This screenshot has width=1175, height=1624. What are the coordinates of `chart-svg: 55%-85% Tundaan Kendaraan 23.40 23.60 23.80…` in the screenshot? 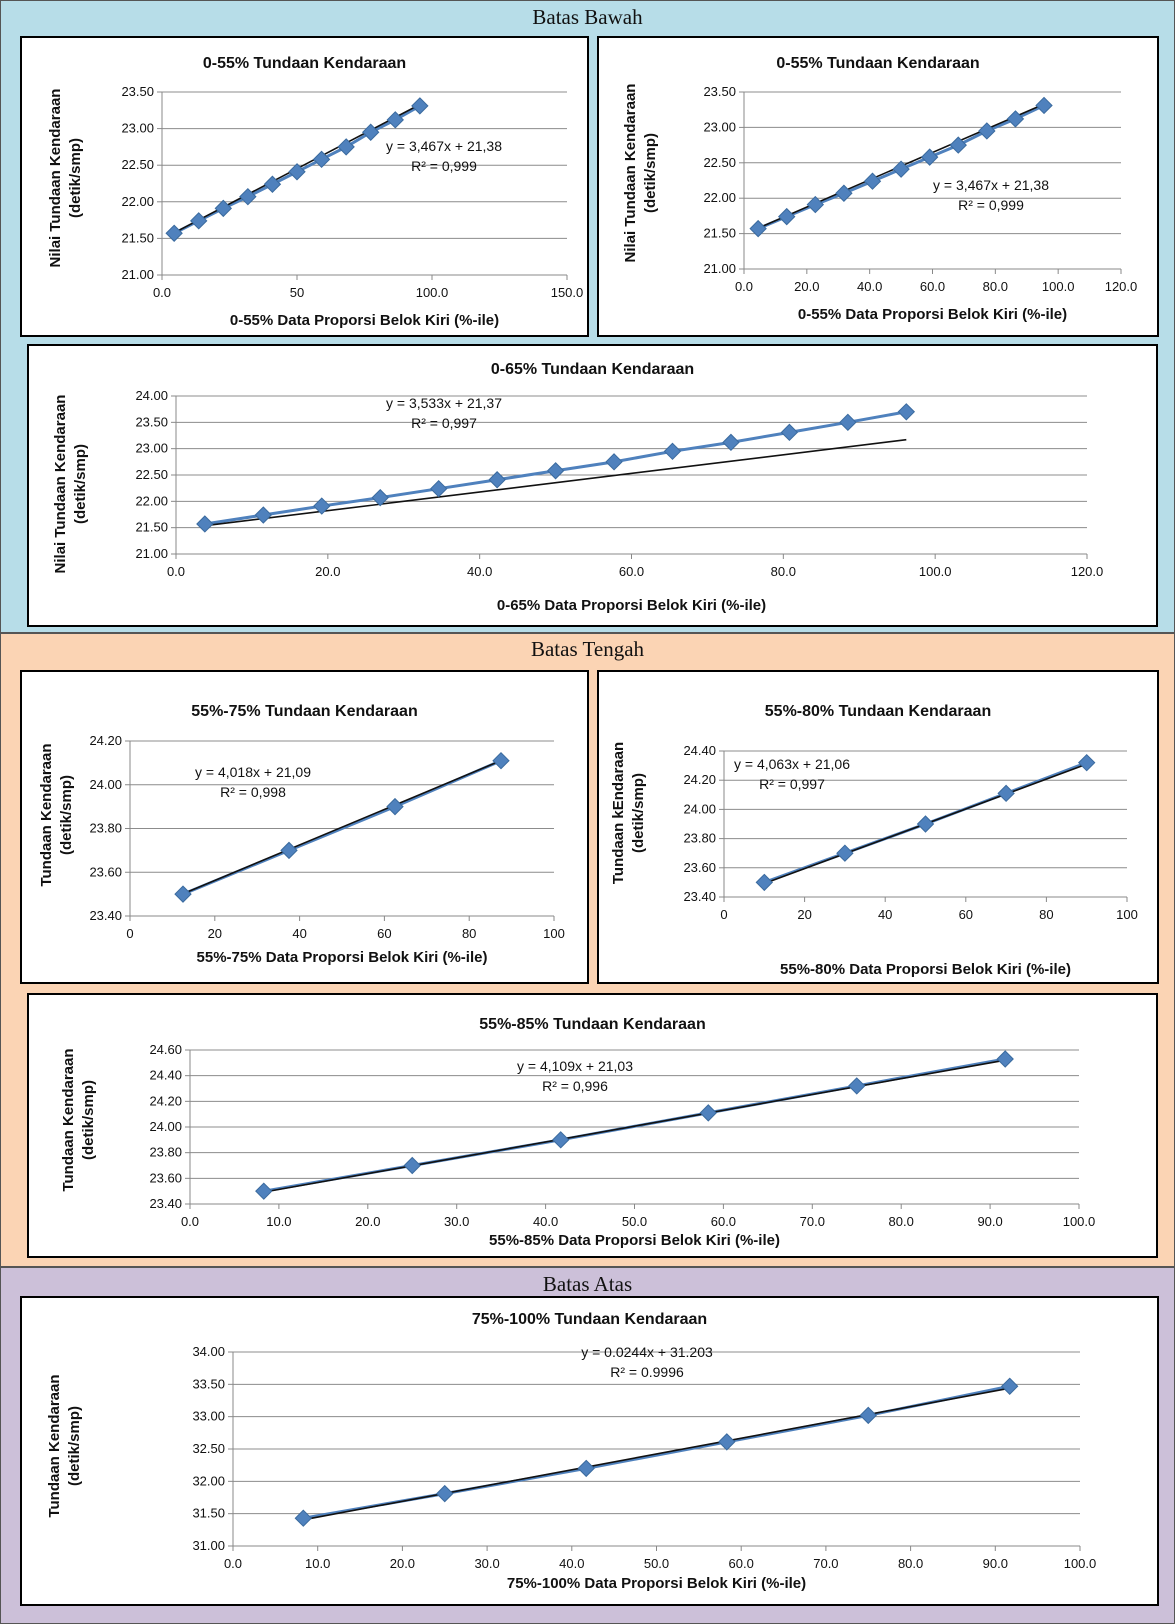 It's located at (578, 1132).